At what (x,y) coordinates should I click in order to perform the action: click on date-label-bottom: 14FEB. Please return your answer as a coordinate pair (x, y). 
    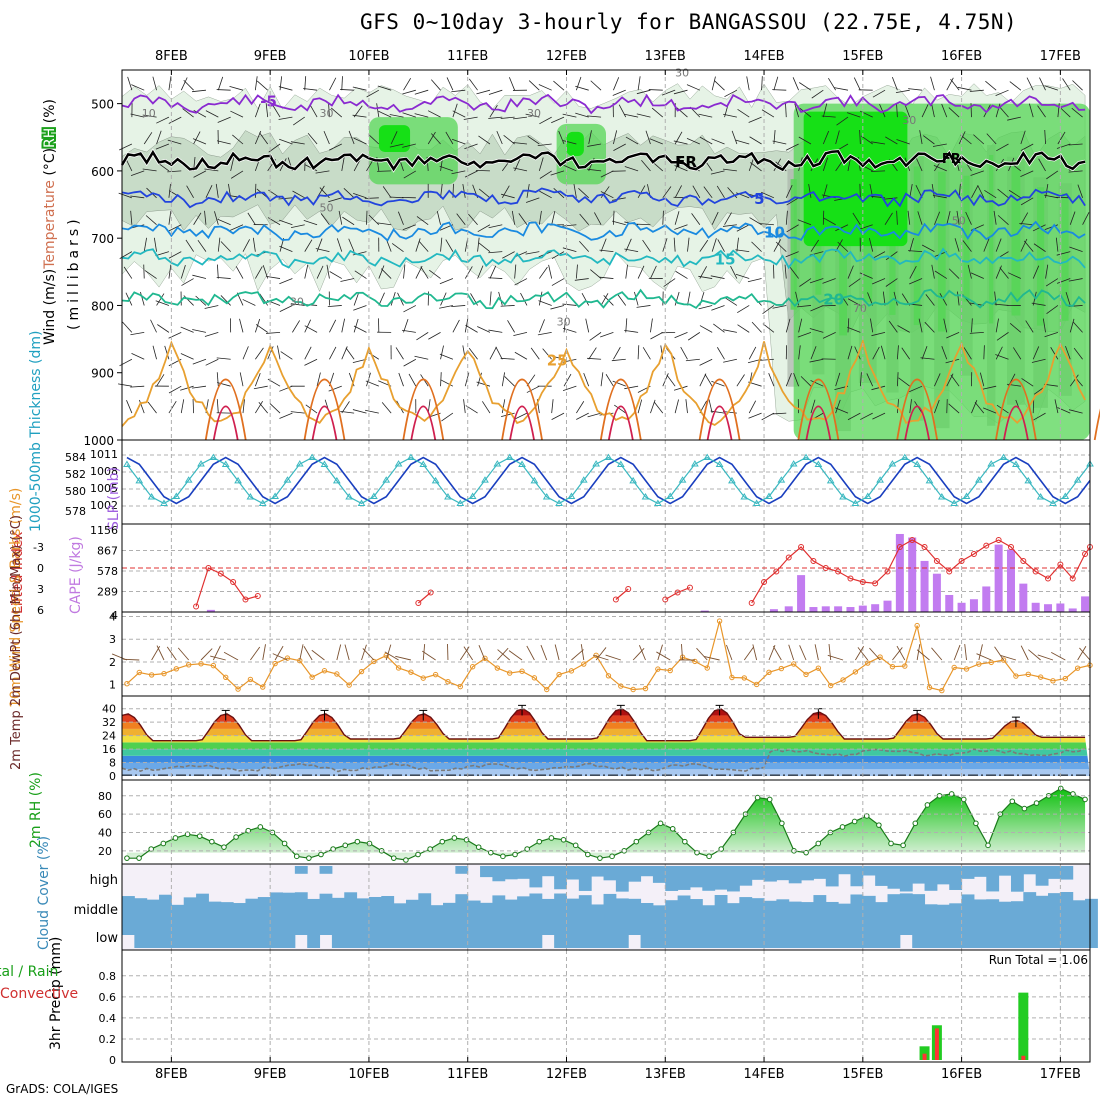
    Looking at the image, I should click on (763, 1074).